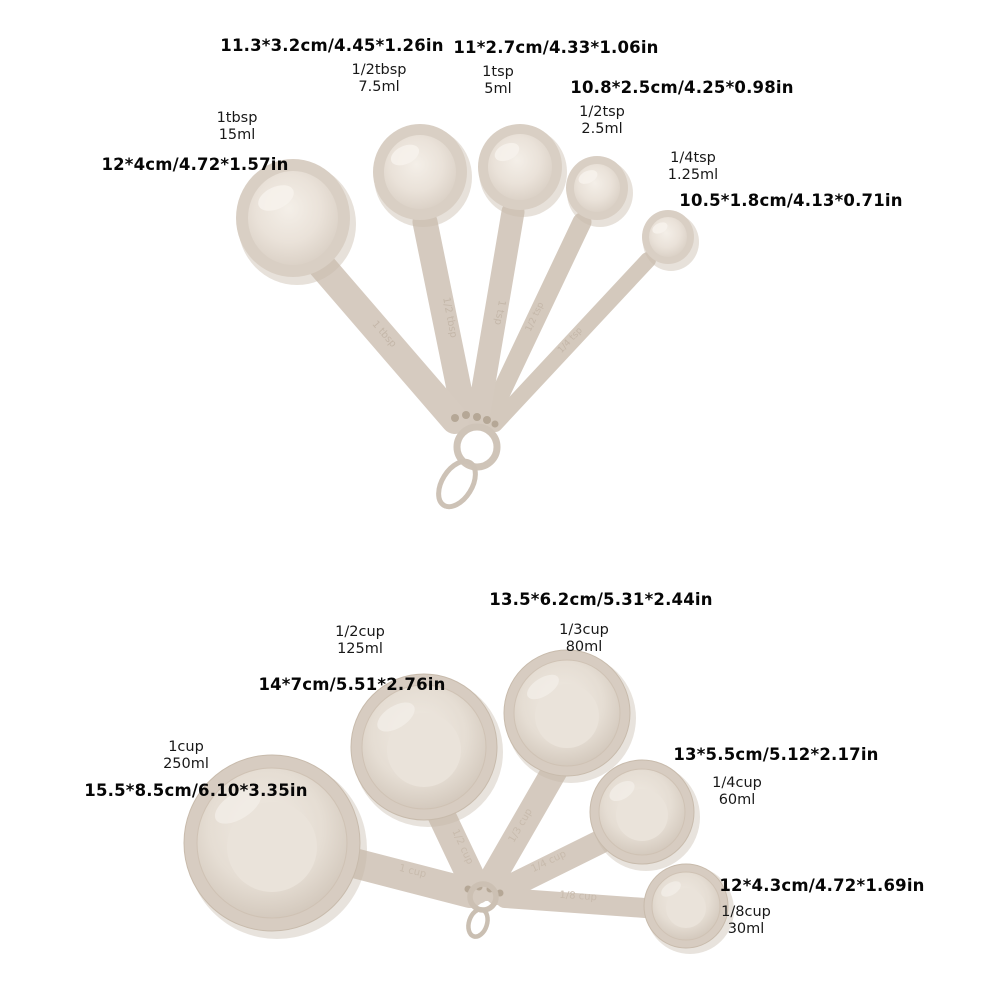 Image resolution: width=1000 pixels, height=1000 pixels. Describe the element at coordinates (693, 175) in the screenshot. I see `volume-text: 1.25ml` at that location.